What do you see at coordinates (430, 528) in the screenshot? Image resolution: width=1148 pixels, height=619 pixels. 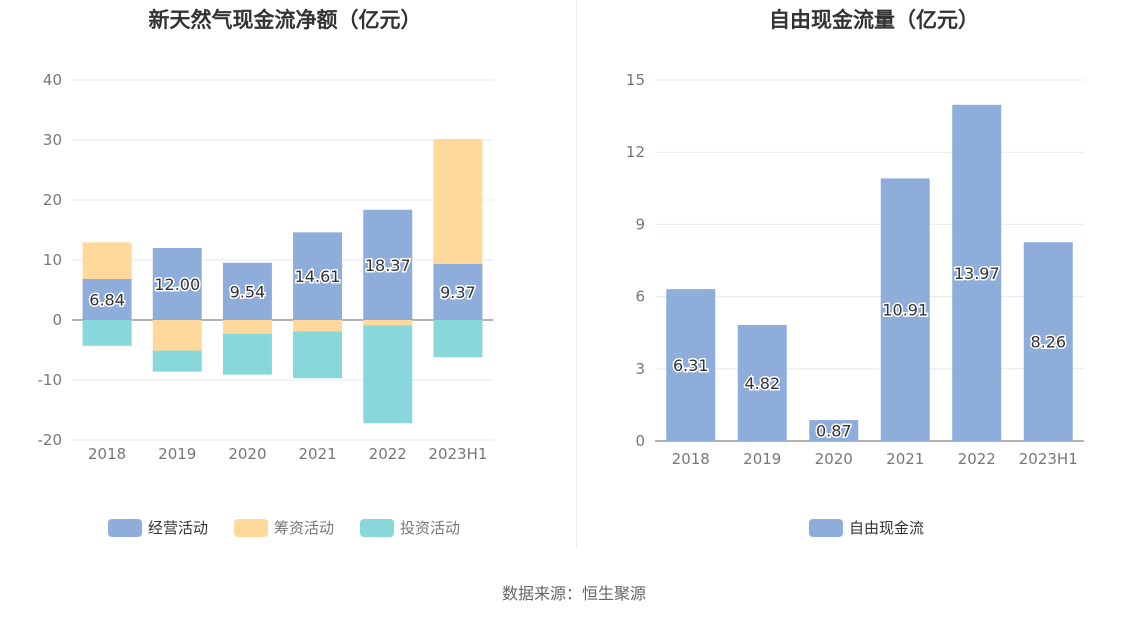 I see `legend-label: 投资活动` at bounding box center [430, 528].